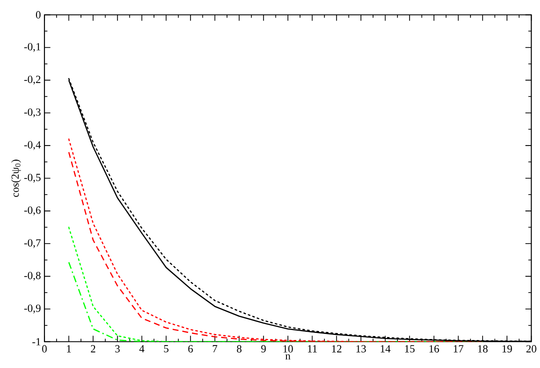  What do you see at coordinates (32, 113) in the screenshot?
I see `y-tick-label: -0,3` at bounding box center [32, 113].